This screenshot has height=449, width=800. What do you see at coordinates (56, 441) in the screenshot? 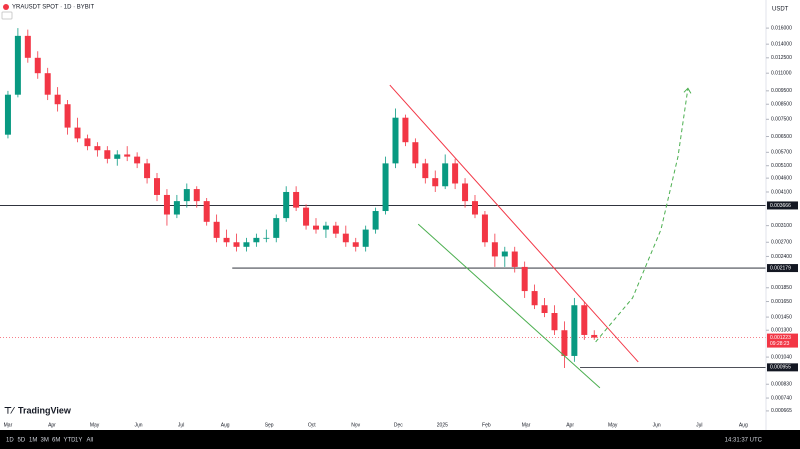
I see `range-button: 6M` at bounding box center [56, 441].